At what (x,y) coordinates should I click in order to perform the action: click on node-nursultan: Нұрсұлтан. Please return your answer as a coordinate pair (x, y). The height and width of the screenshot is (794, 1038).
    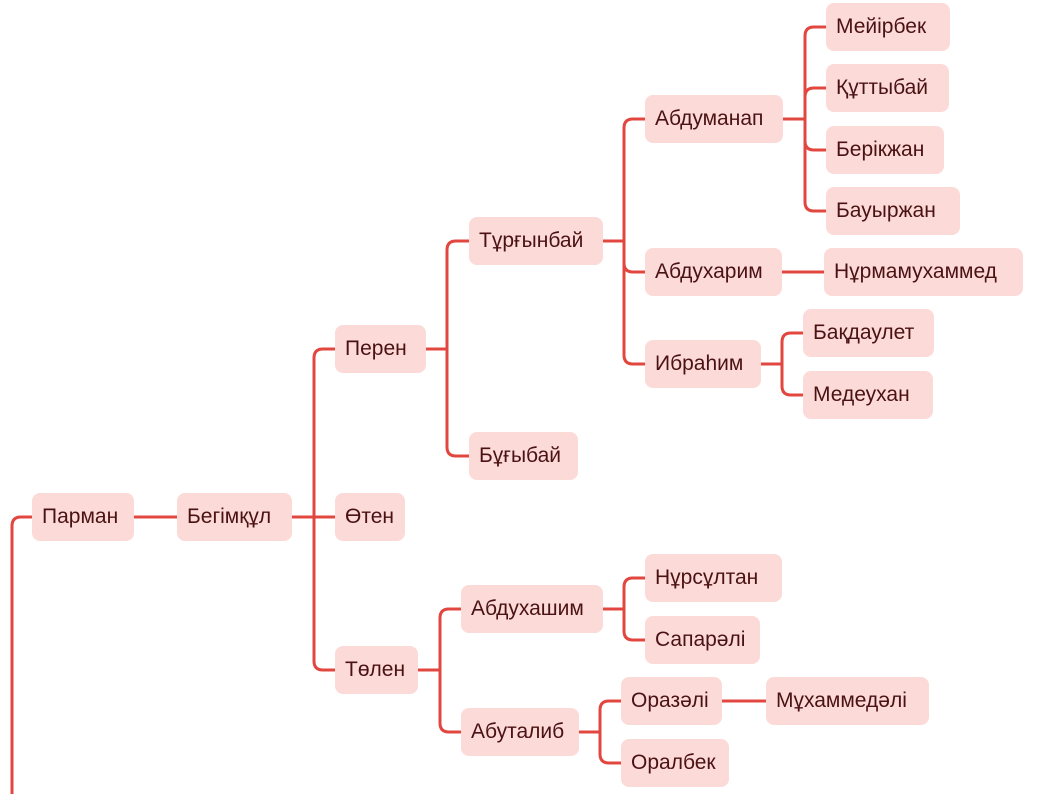
    Looking at the image, I should click on (713, 578).